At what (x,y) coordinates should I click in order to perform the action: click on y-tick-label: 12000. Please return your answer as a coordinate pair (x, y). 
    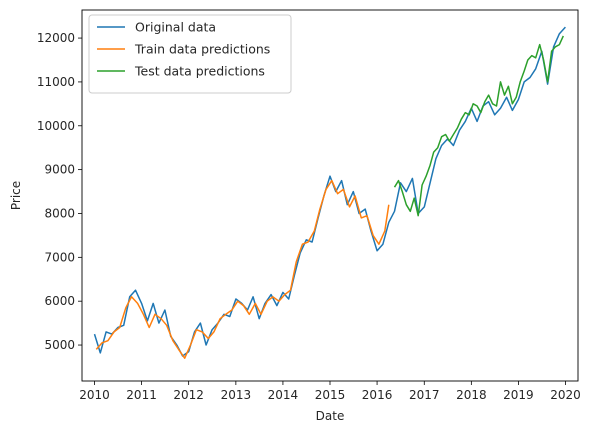
    Looking at the image, I should click on (56, 38).